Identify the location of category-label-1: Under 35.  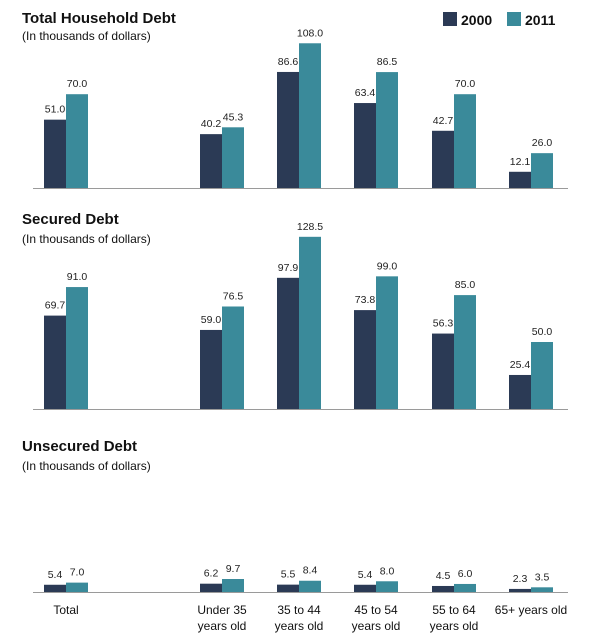
(222, 610).